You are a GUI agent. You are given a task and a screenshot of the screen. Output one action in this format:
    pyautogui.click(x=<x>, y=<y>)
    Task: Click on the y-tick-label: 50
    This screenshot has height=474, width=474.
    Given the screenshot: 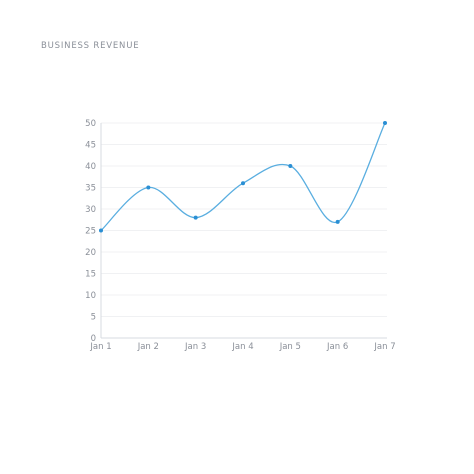 What is the action you would take?
    pyautogui.click(x=90, y=124)
    